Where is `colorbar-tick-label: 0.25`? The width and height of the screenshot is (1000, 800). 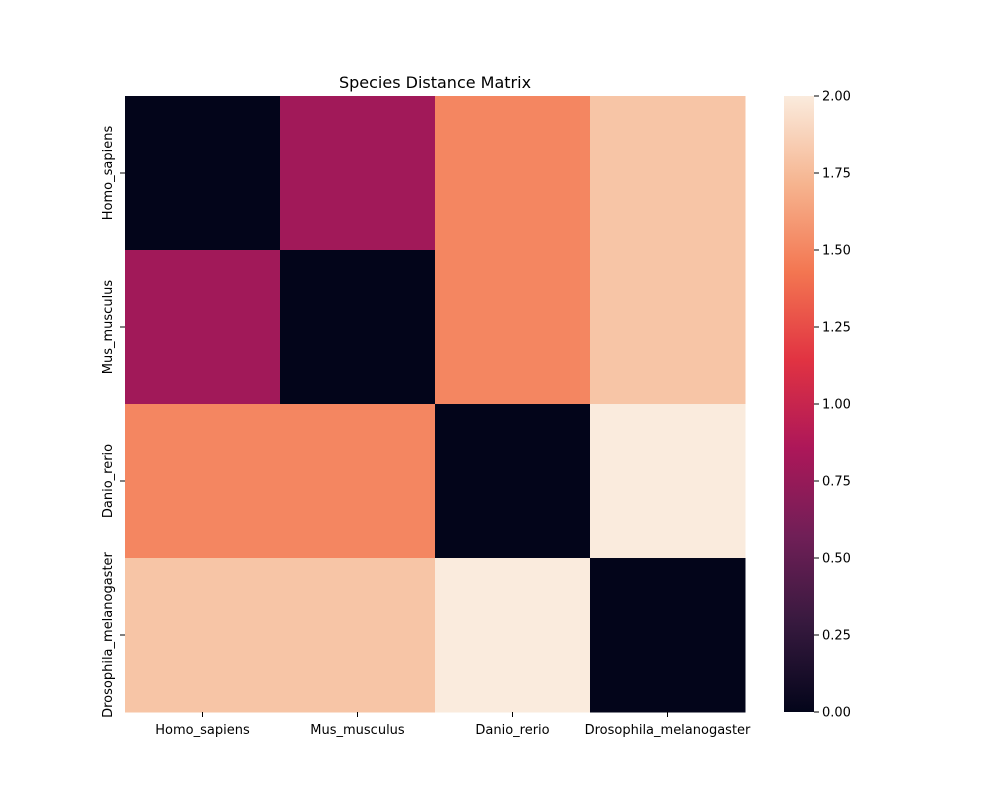 colorbar-tick-label: 0.25 is located at coordinates (836, 636).